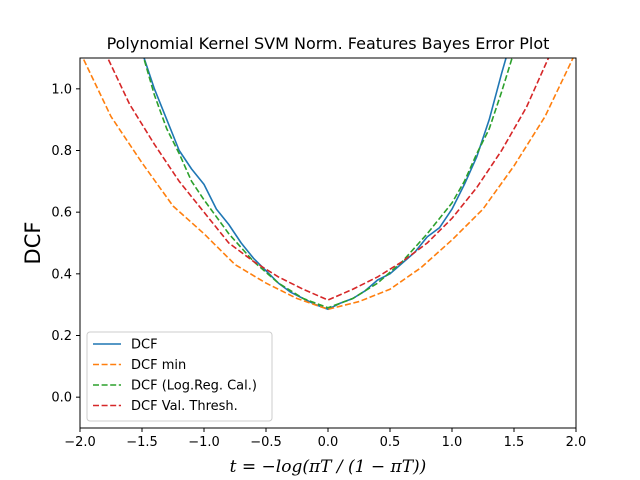  I want to click on y-tick-label: 0.0, so click(61, 398).